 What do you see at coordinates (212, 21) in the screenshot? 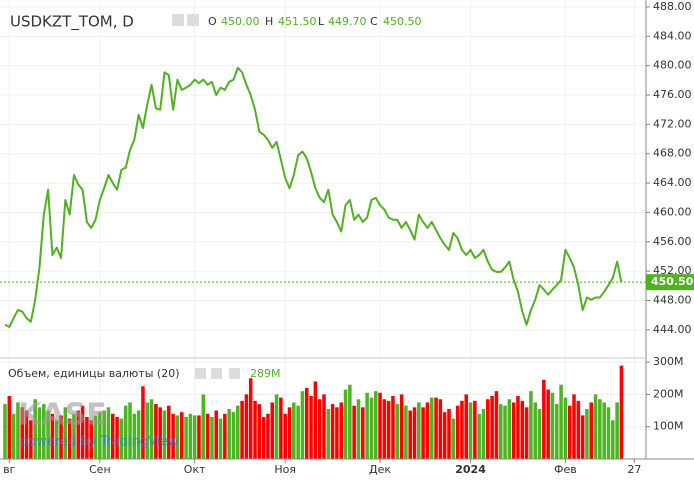
I see `open-label: O` at bounding box center [212, 21].